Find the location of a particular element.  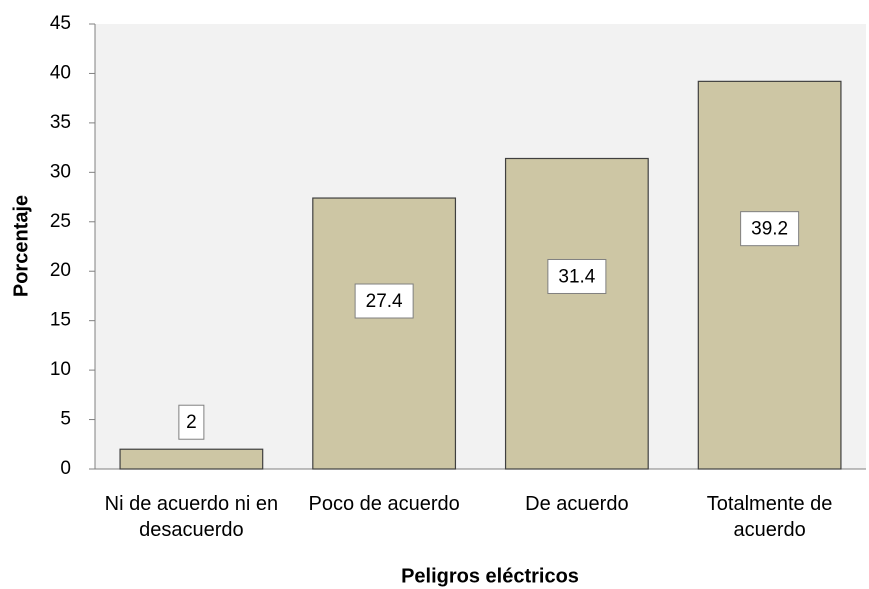

x-tick-label: Poco de acuerdo is located at coordinates (384, 504).